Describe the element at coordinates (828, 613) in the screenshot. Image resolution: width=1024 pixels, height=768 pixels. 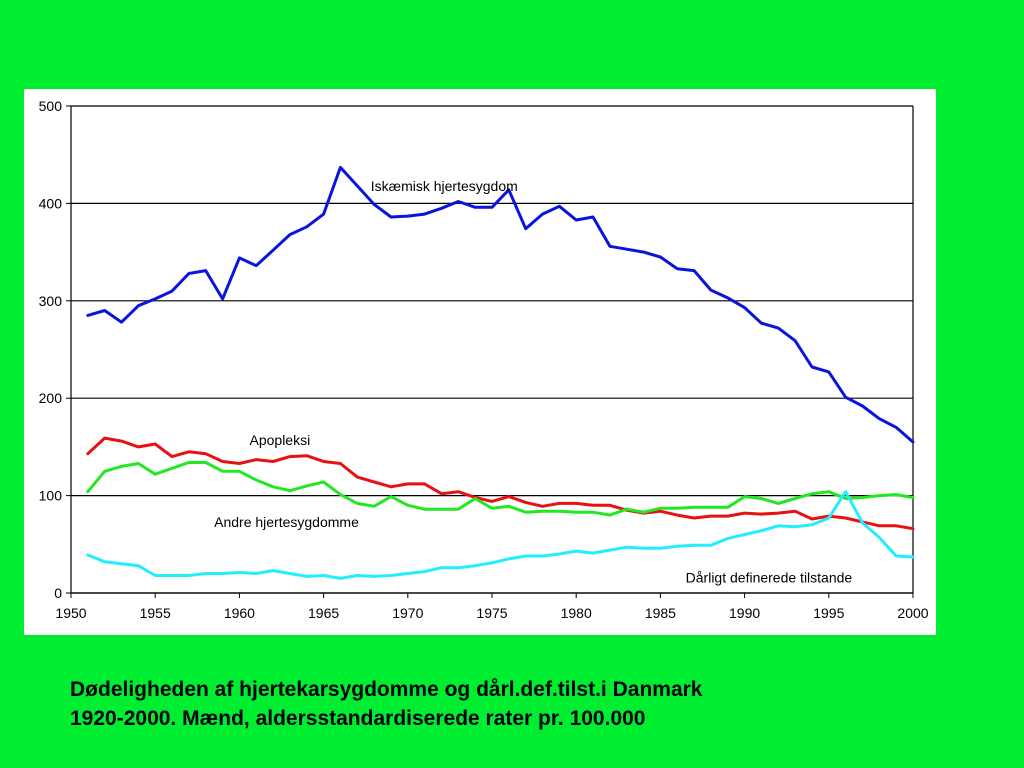
I see `x-tick-label: 1995` at that location.